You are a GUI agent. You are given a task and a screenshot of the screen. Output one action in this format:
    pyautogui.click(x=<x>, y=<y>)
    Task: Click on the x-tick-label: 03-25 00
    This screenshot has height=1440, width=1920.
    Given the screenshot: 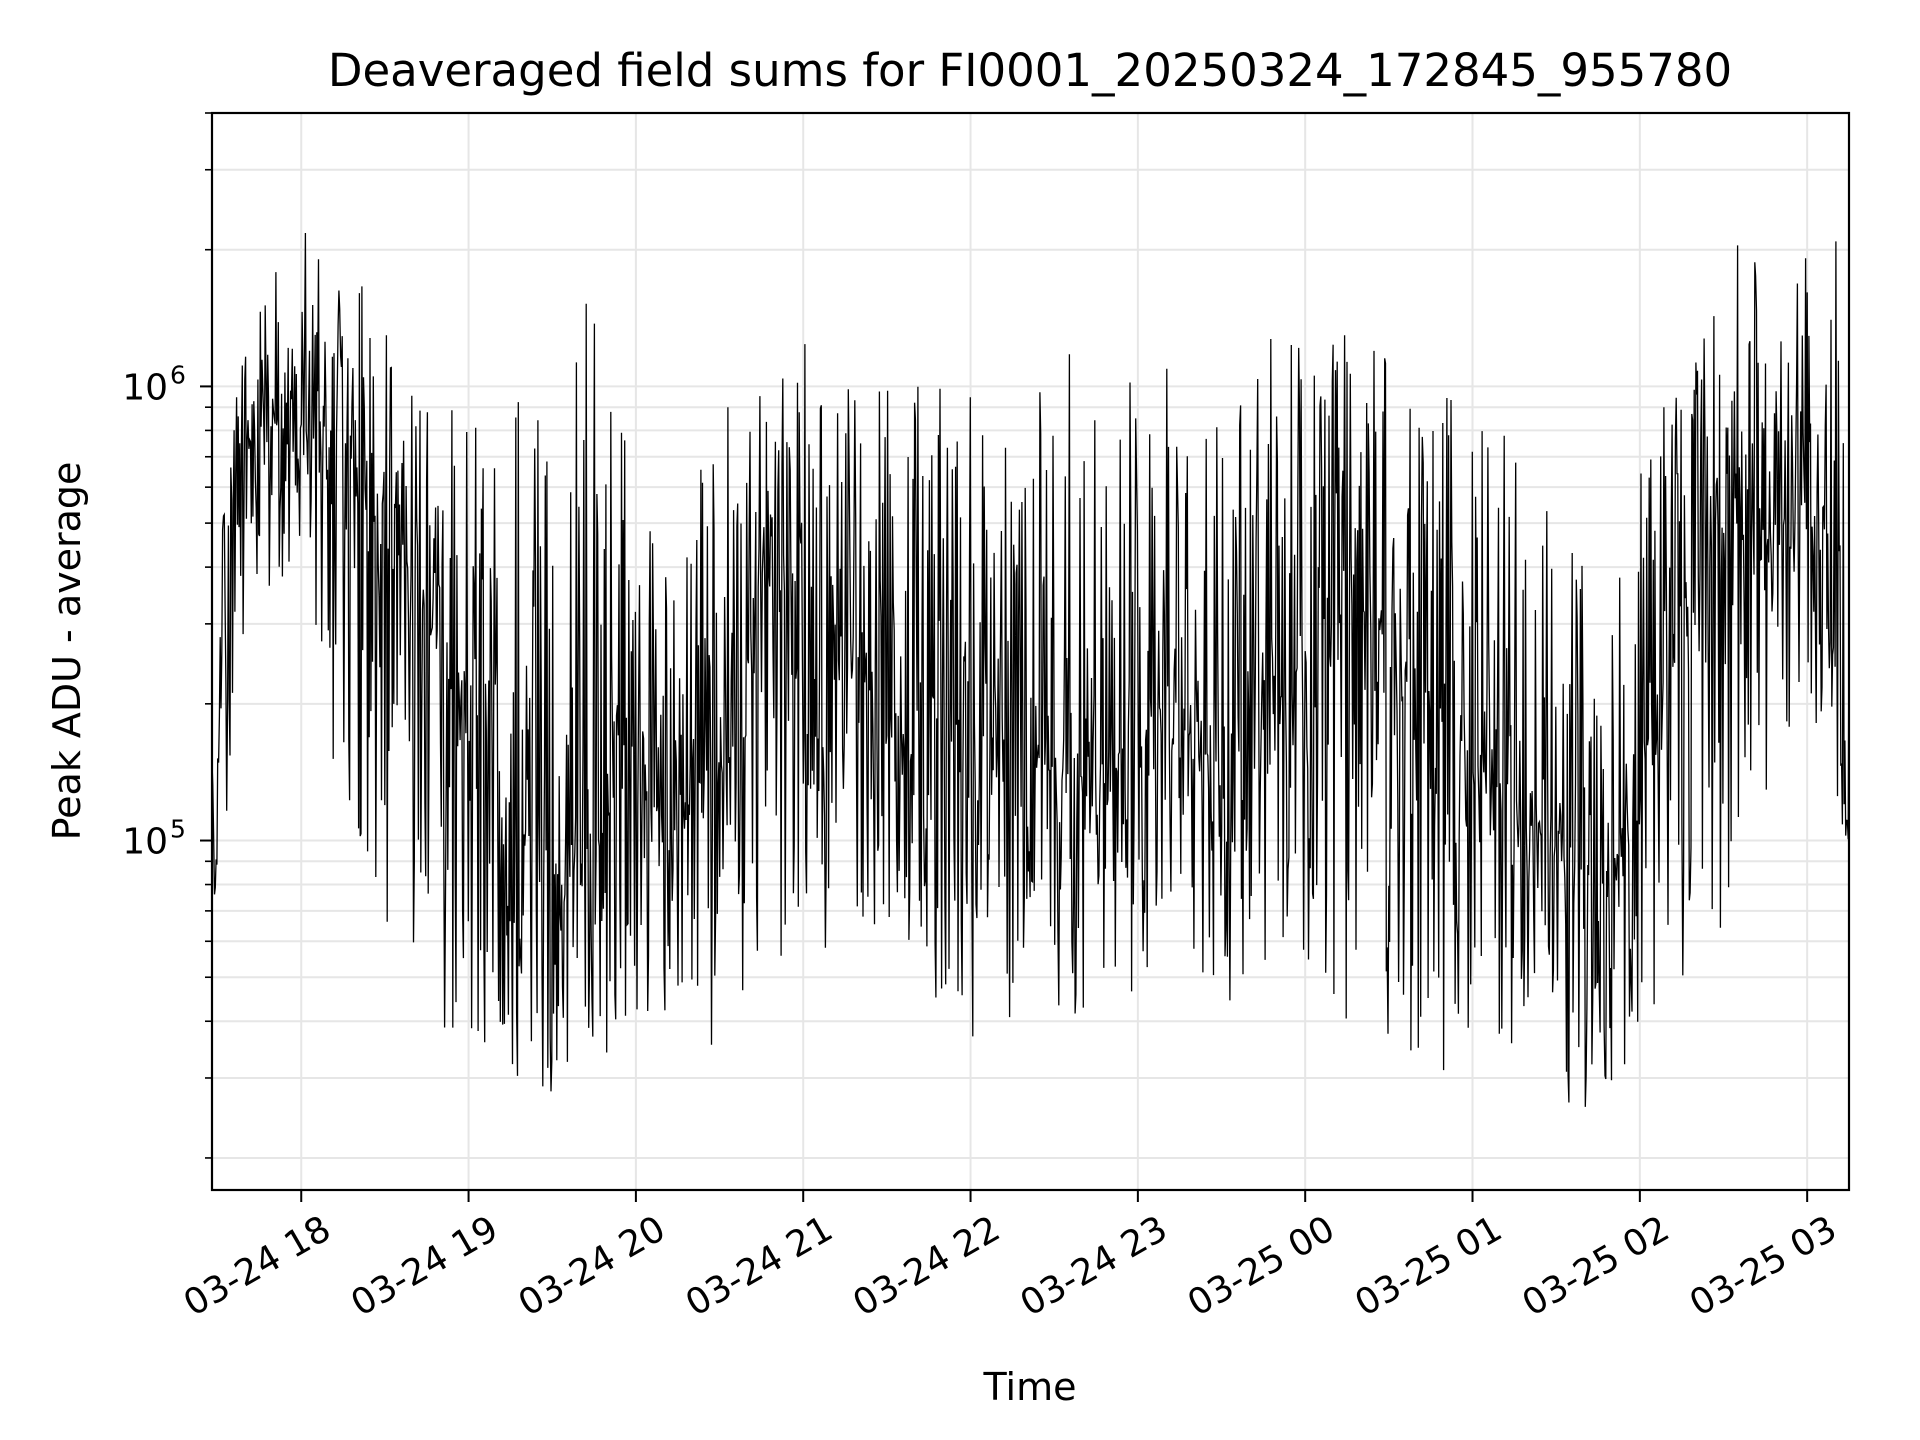 What is the action you would take?
    pyautogui.click(x=1261, y=1266)
    